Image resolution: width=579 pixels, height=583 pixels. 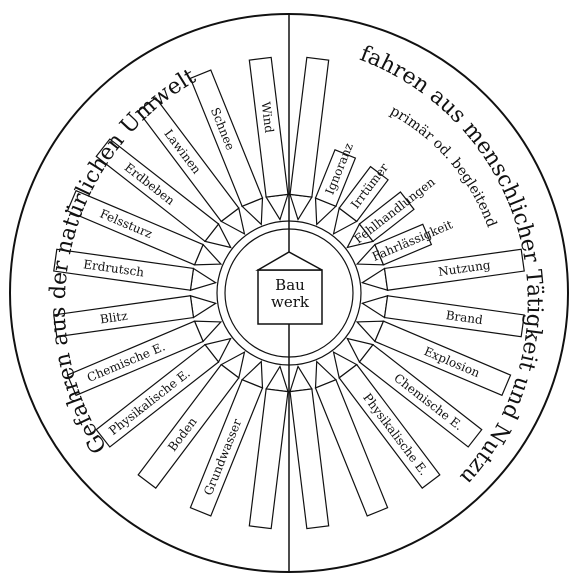 I want to click on left-ray-2-box, so click(x=188, y=160).